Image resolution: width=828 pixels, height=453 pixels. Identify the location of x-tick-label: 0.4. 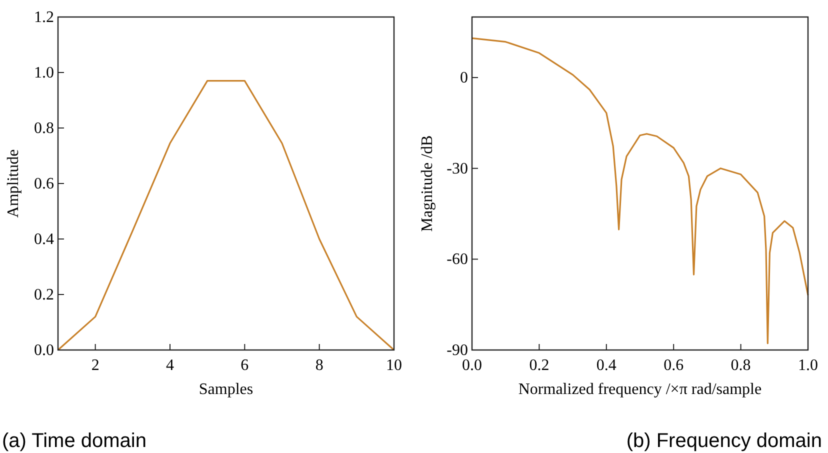
(606, 365).